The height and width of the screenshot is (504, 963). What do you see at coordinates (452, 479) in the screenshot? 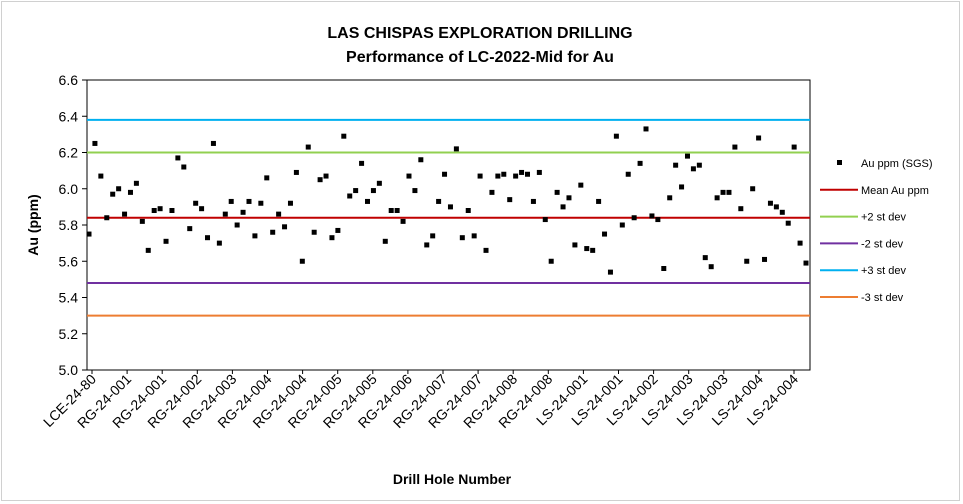
I see `x-axis-title: Drill Hole Number` at bounding box center [452, 479].